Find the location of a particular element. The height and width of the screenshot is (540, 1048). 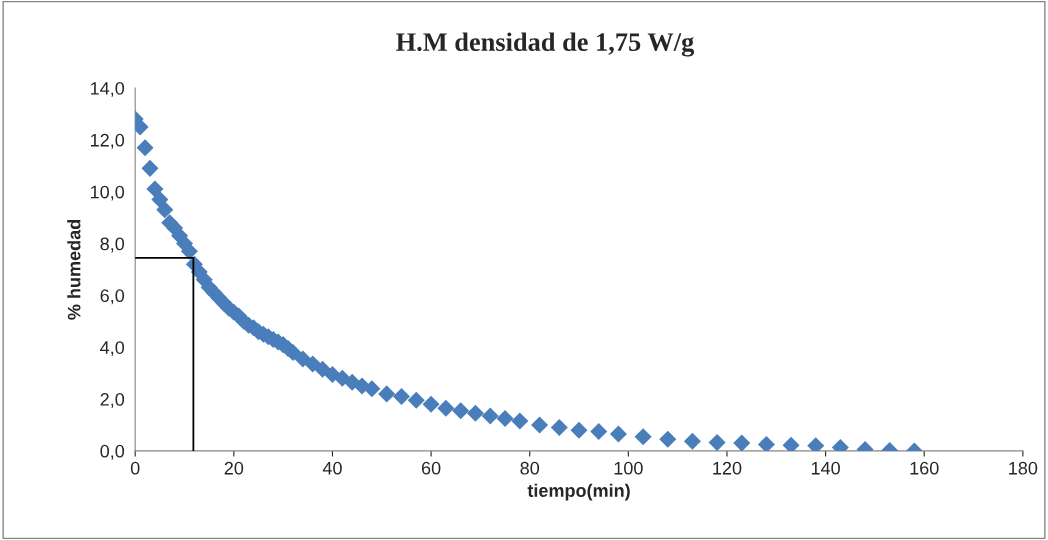

x-tick-label: 60 is located at coordinates (431, 468).